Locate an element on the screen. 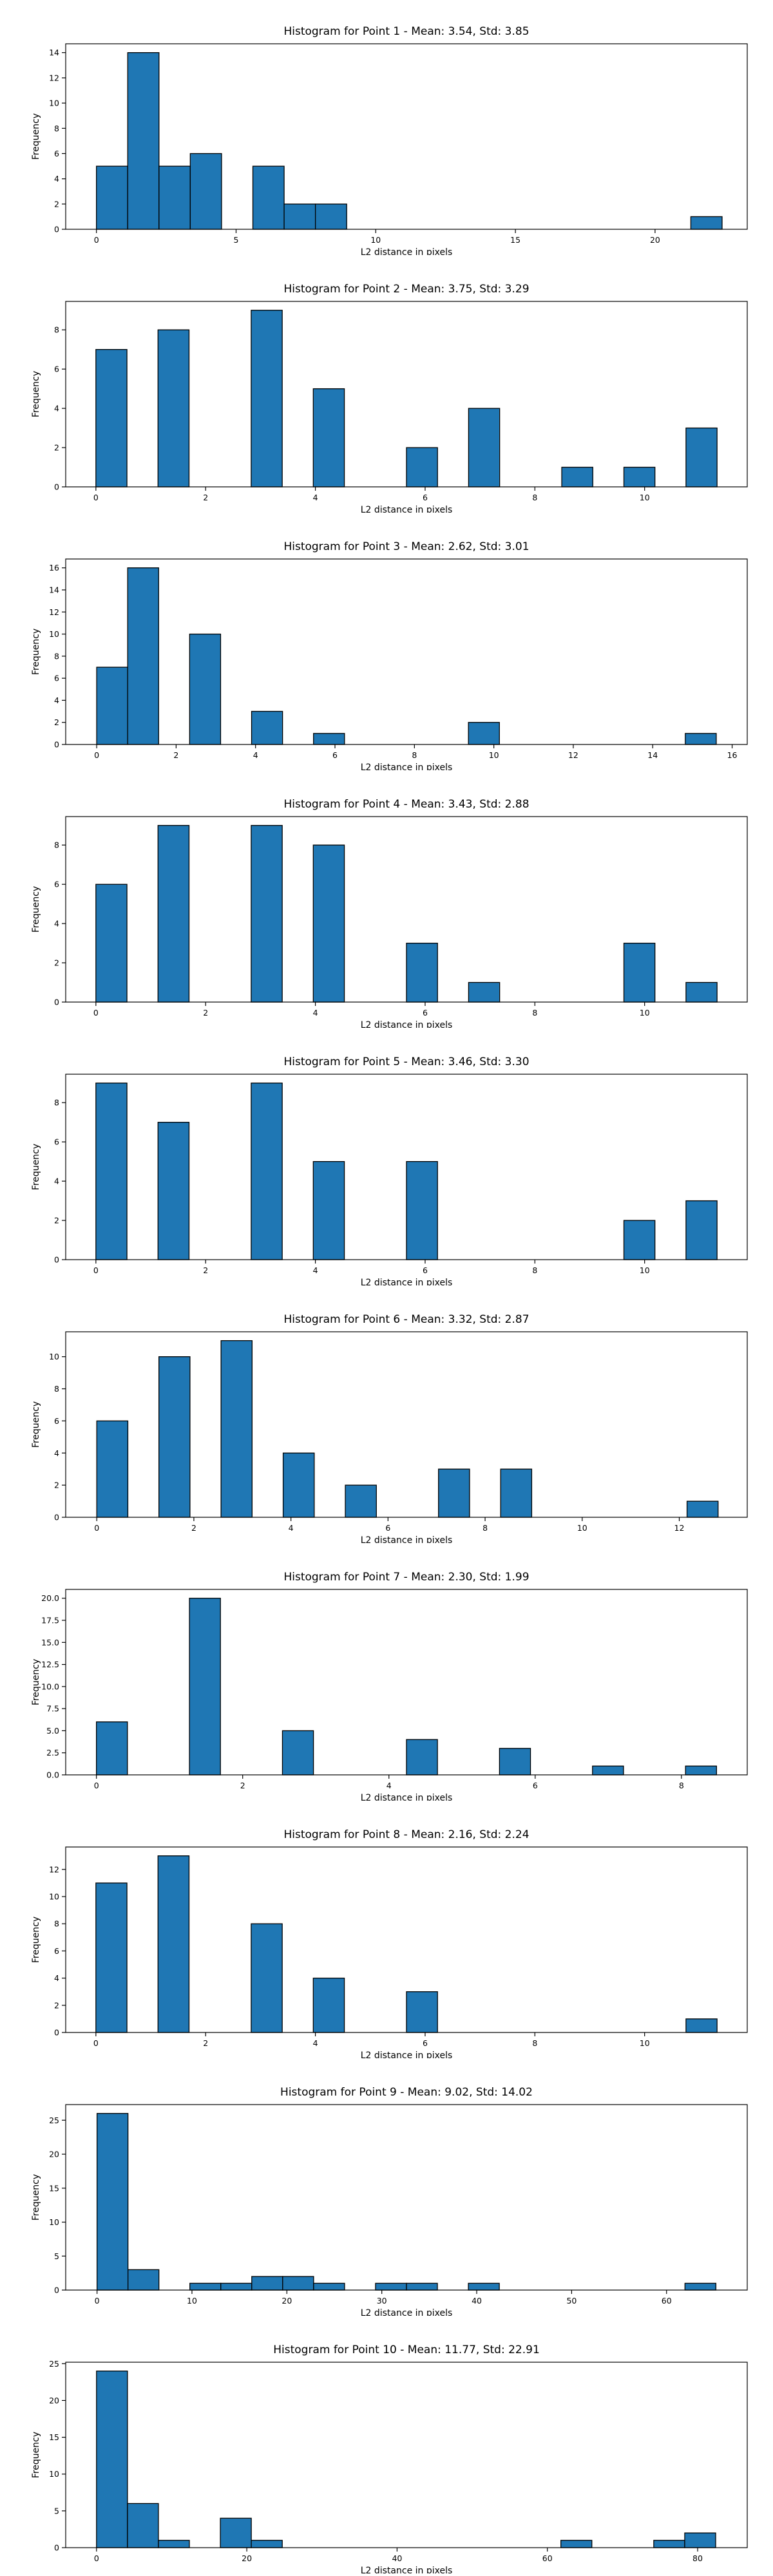 The width and height of the screenshot is (773, 2576). y-tick-label: 4 is located at coordinates (56, 700).